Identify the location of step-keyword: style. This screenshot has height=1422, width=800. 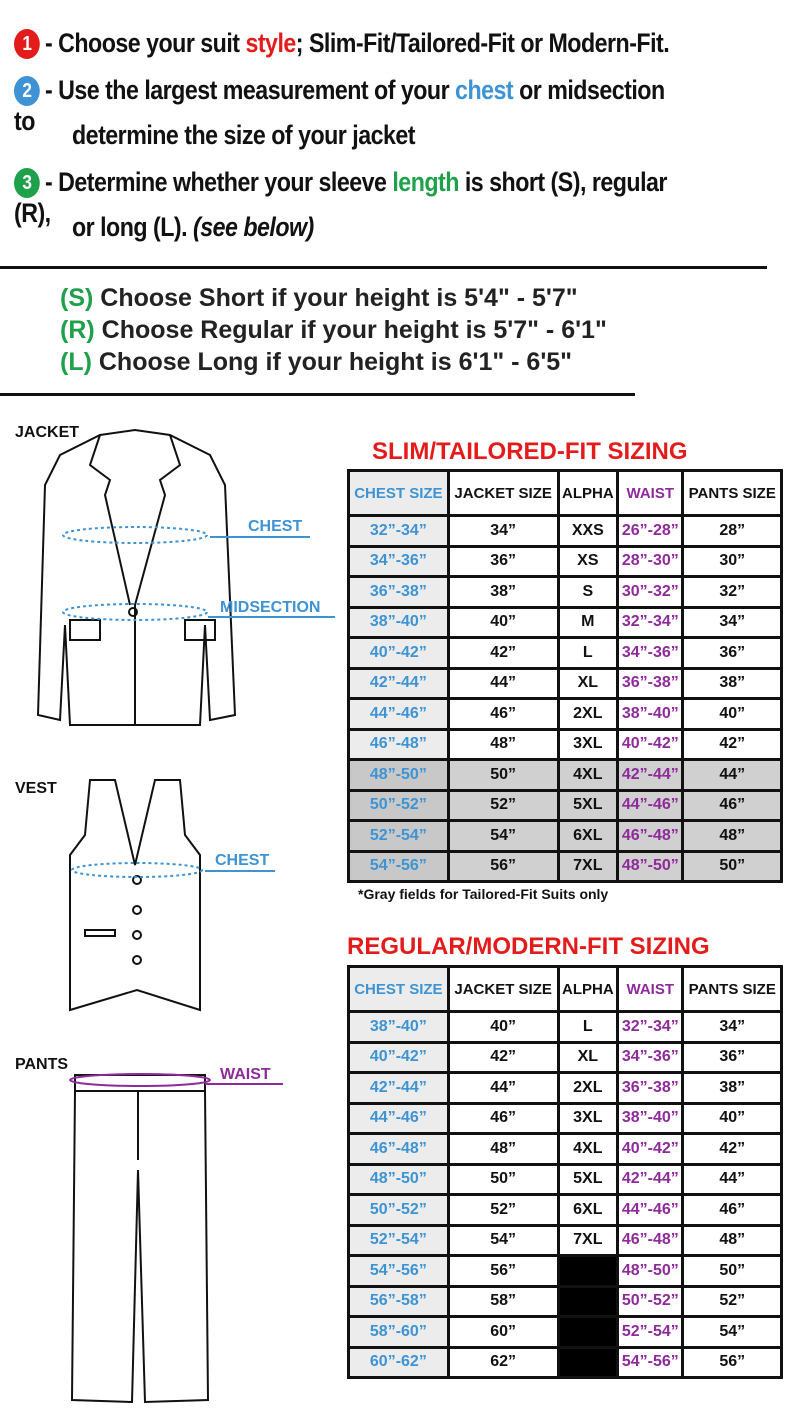
(270, 43).